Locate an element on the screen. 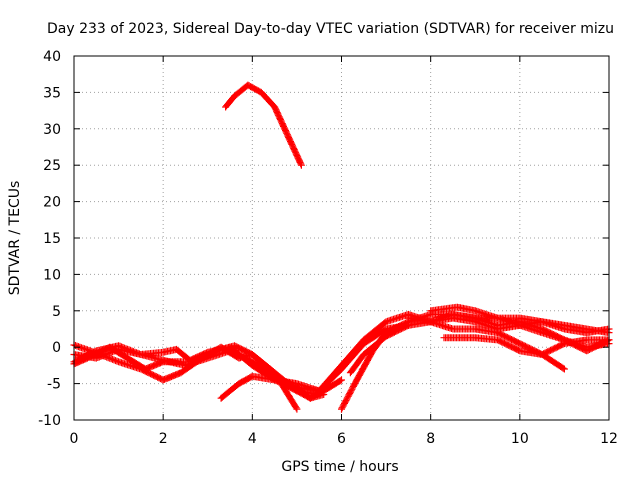 This screenshot has height=480, width=640. y-tick-label: 30 is located at coordinates (52, 130).